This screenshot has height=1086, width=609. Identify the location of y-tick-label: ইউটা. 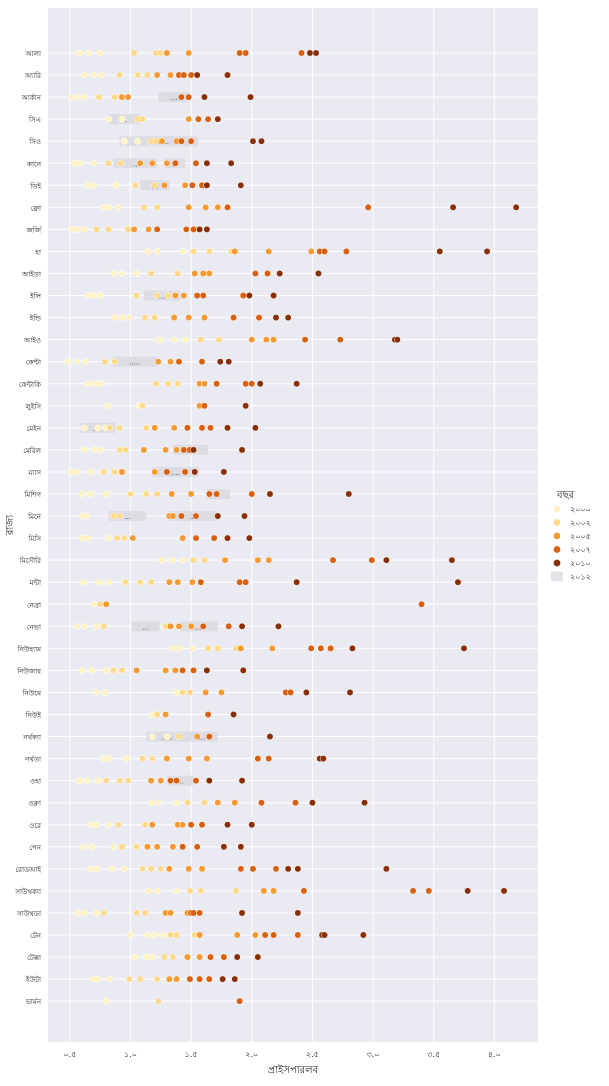
(33, 979).